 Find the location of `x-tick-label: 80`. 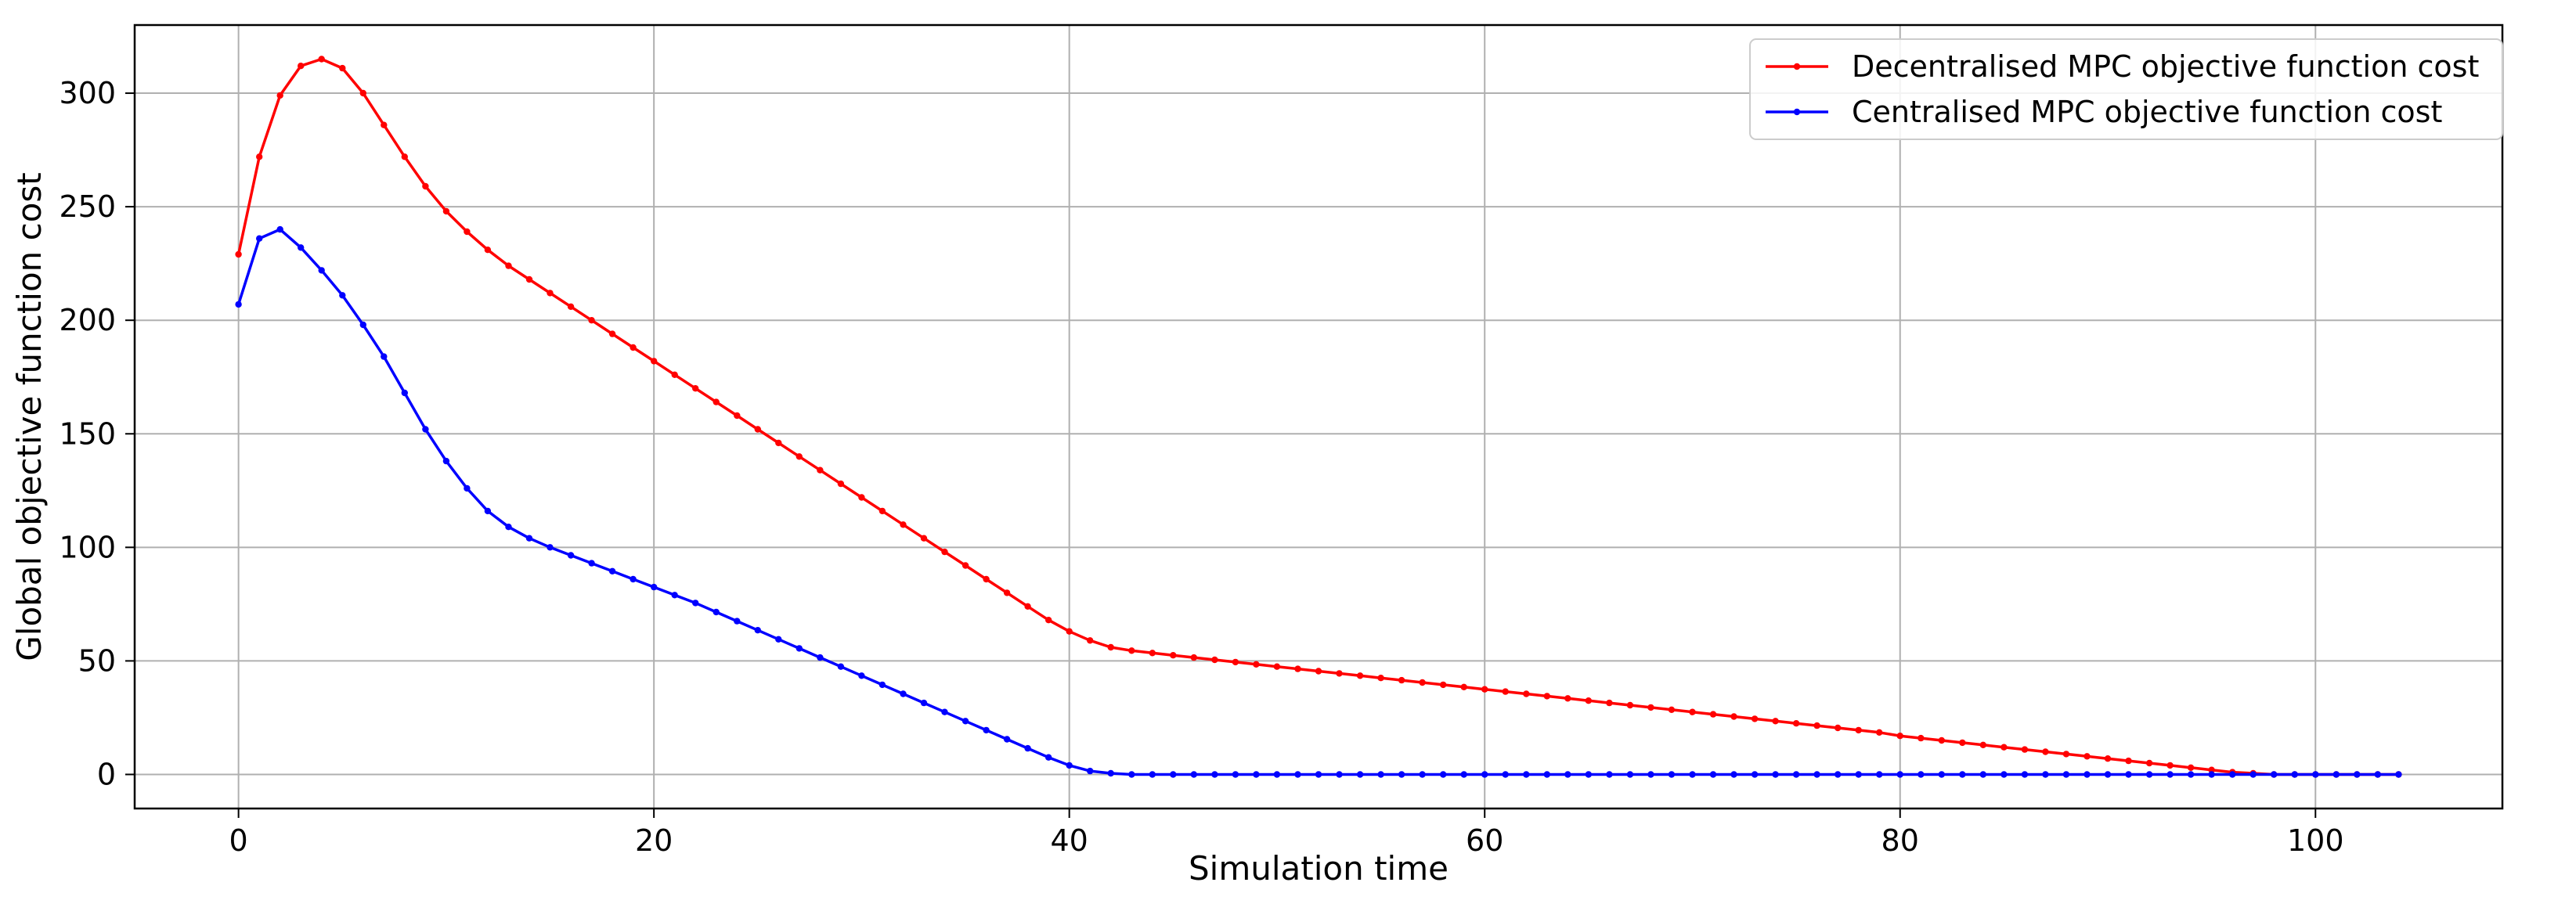

x-tick-label: 80 is located at coordinates (1900, 840).